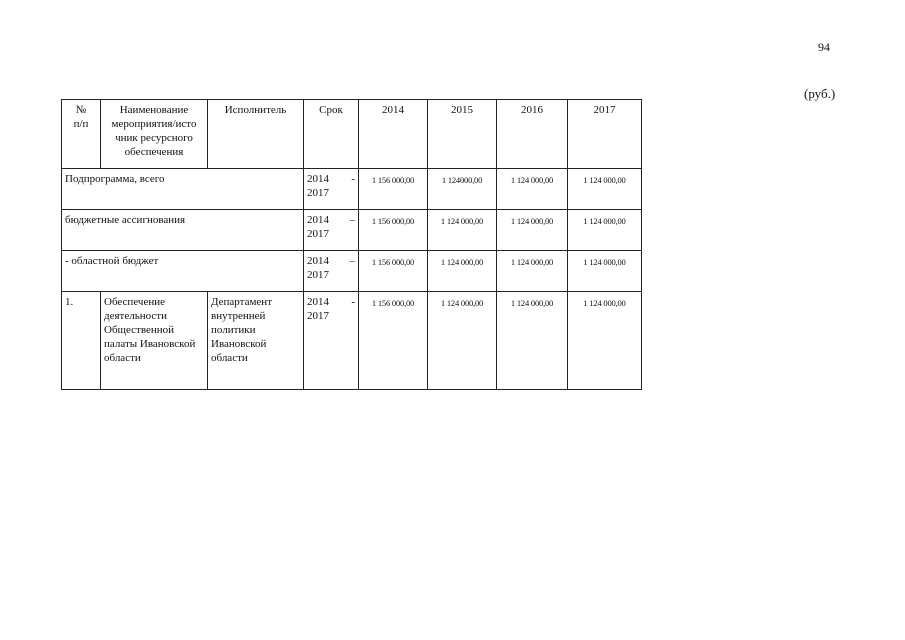  What do you see at coordinates (81, 110) in the screenshot?
I see `header-no-symbol: №` at bounding box center [81, 110].